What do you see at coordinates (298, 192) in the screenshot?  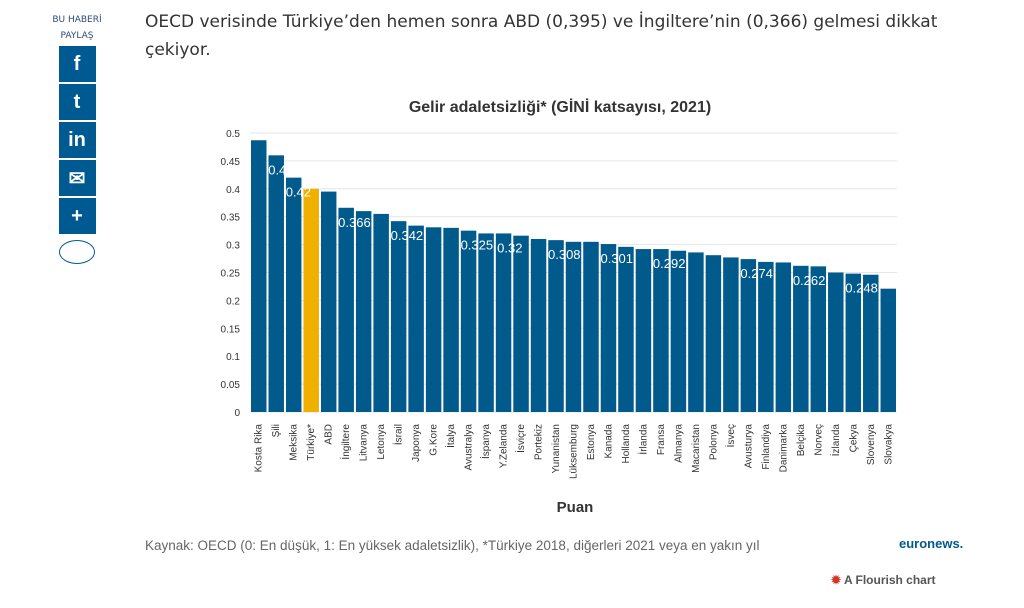 I see `data-label: 0.42` at bounding box center [298, 192].